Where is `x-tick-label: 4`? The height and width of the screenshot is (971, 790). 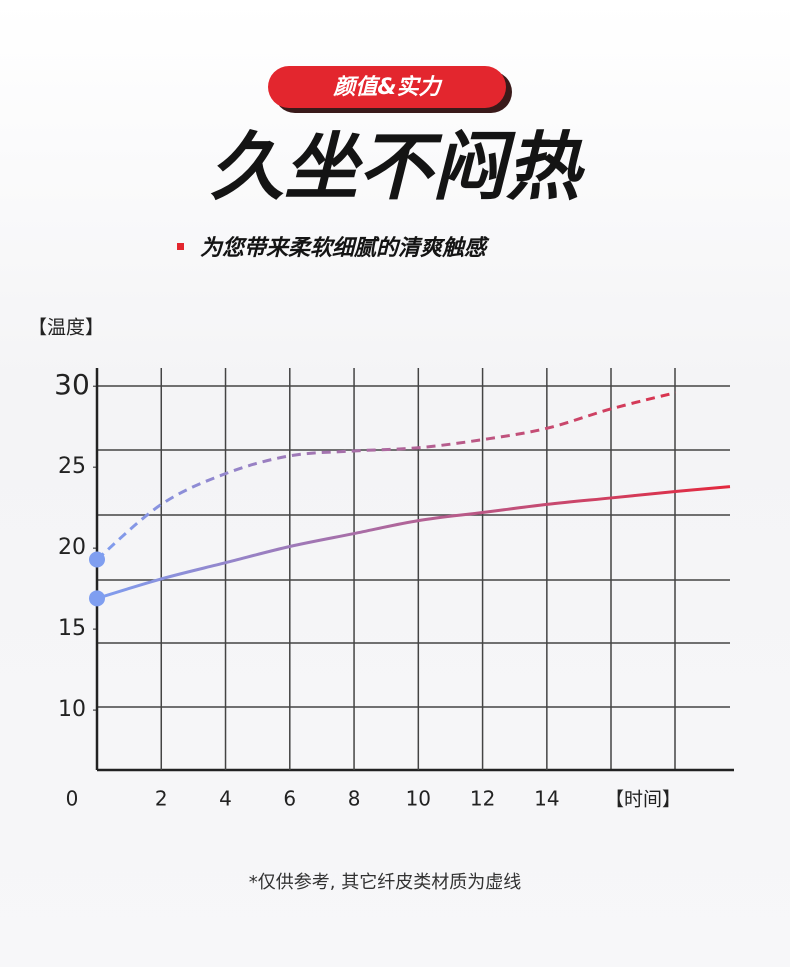
x-tick-label: 4 is located at coordinates (225, 799).